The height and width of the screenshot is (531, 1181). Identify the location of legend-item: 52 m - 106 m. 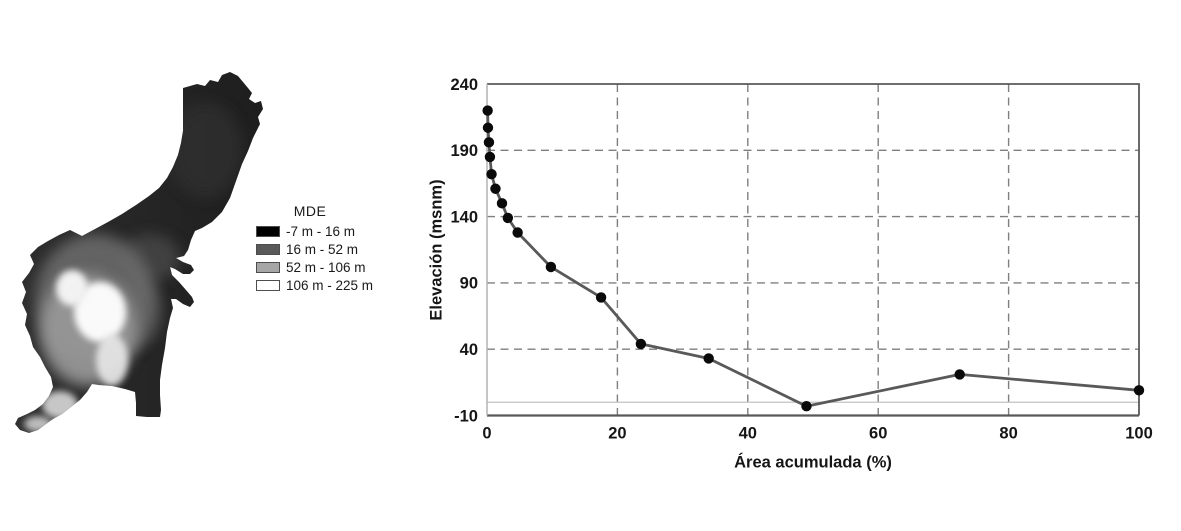
(314, 268).